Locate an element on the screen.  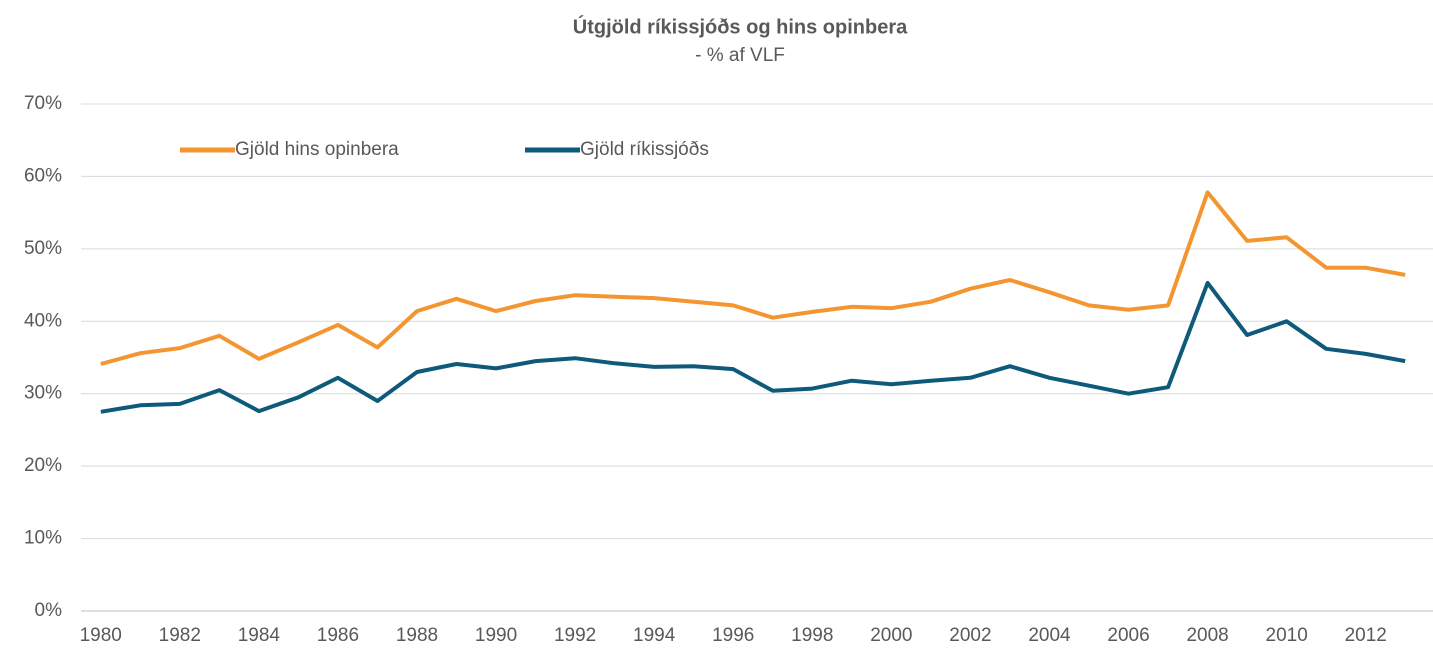
x-tick-label: 1986 is located at coordinates (338, 635).